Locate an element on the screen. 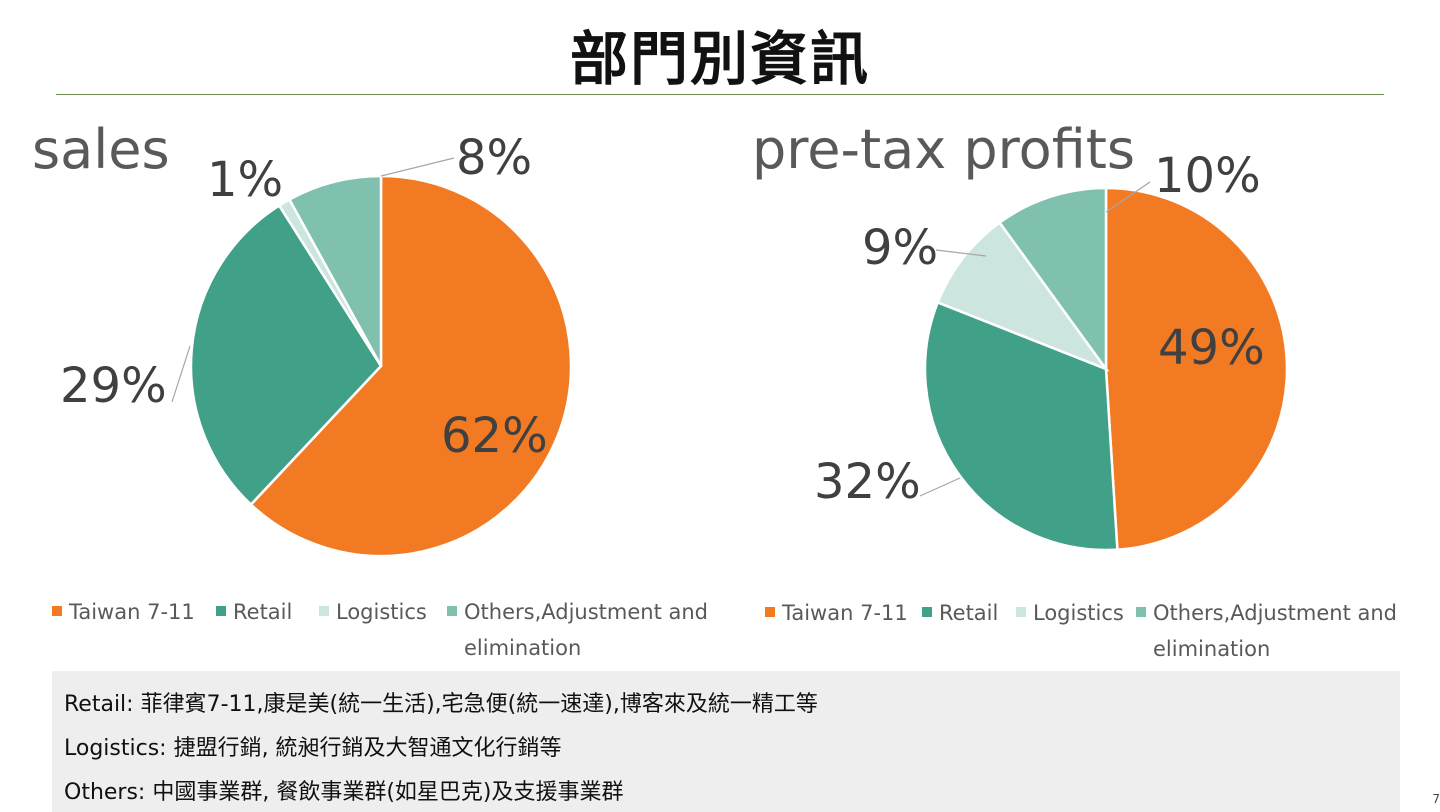 The width and height of the screenshot is (1440, 812). sales-pie is located at coordinates (381, 366).